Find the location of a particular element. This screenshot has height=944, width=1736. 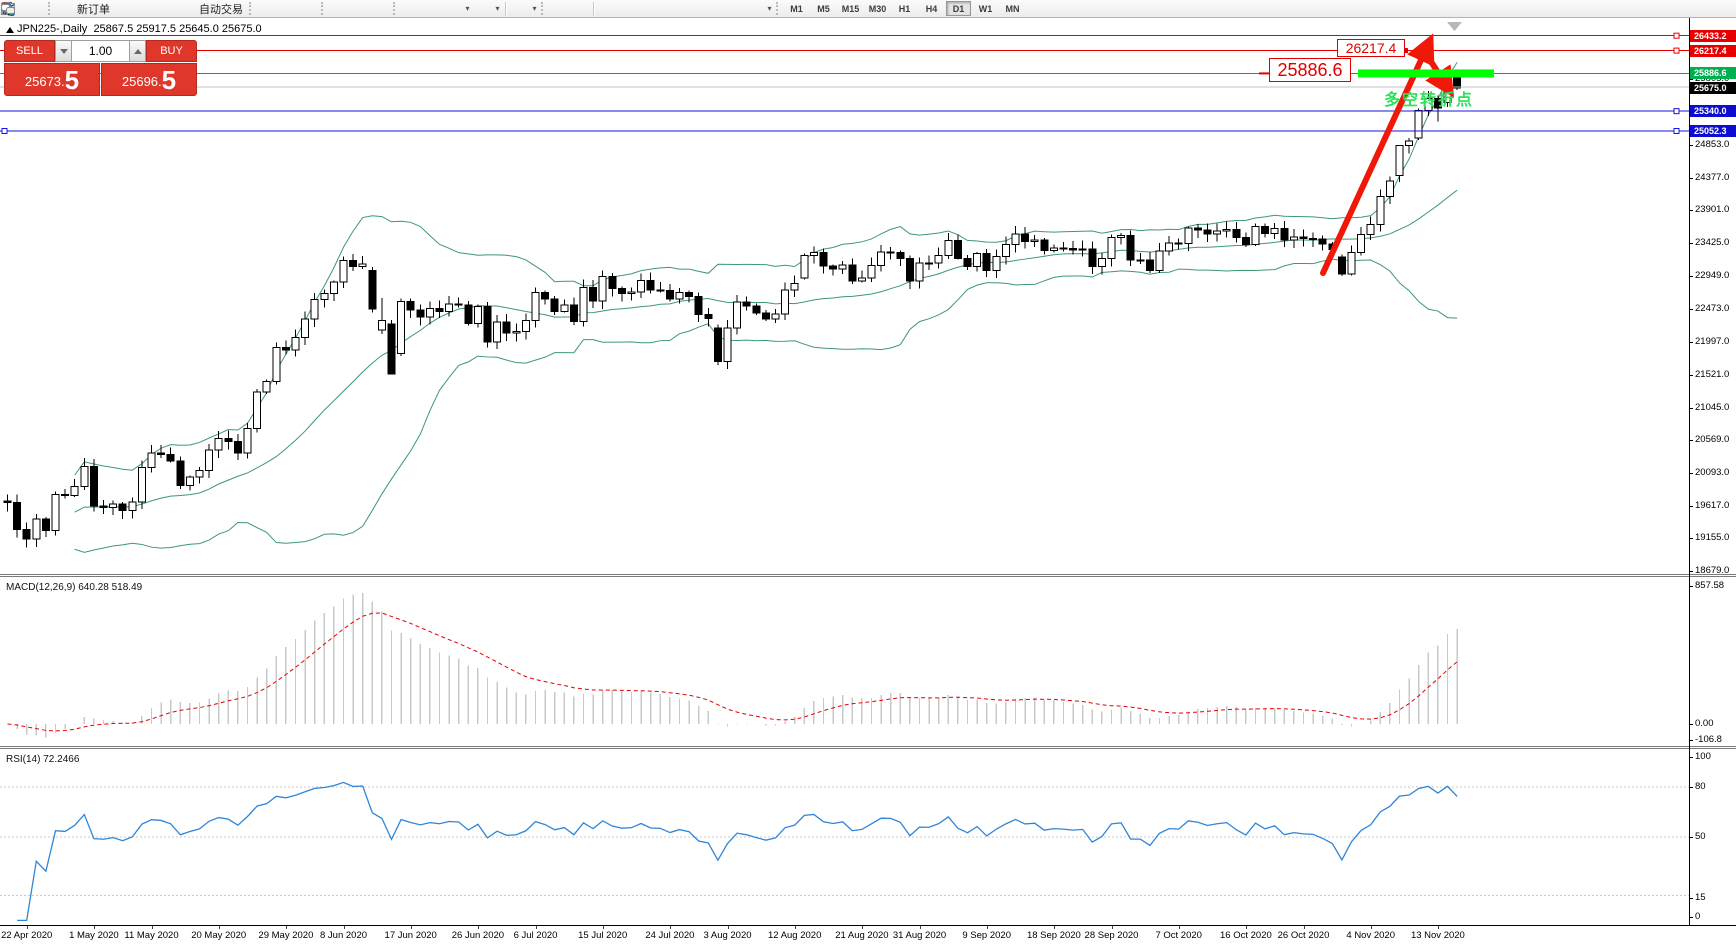

green-level-bar is located at coordinates (1426, 73).